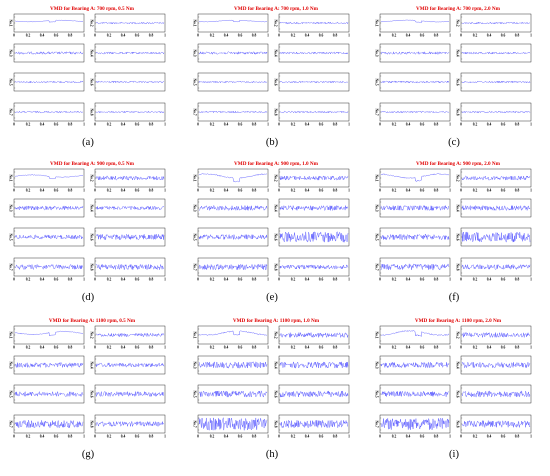 This screenshot has height=476, width=550. What do you see at coordinates (92, 207) in the screenshot?
I see `mode-label: No.4` at bounding box center [92, 207].